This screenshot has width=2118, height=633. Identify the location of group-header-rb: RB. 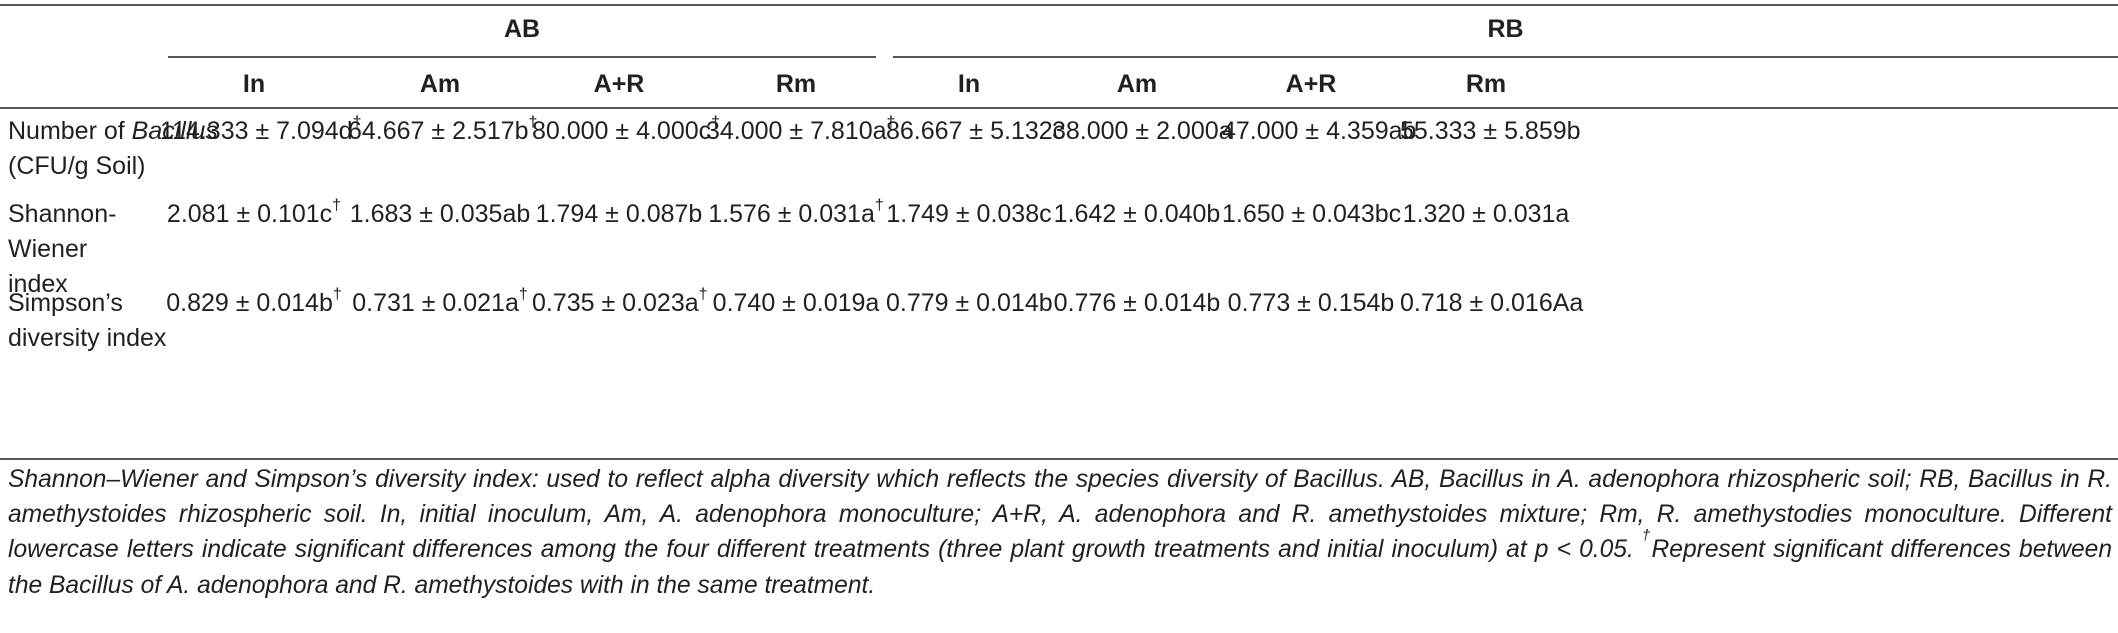
(1505, 29).